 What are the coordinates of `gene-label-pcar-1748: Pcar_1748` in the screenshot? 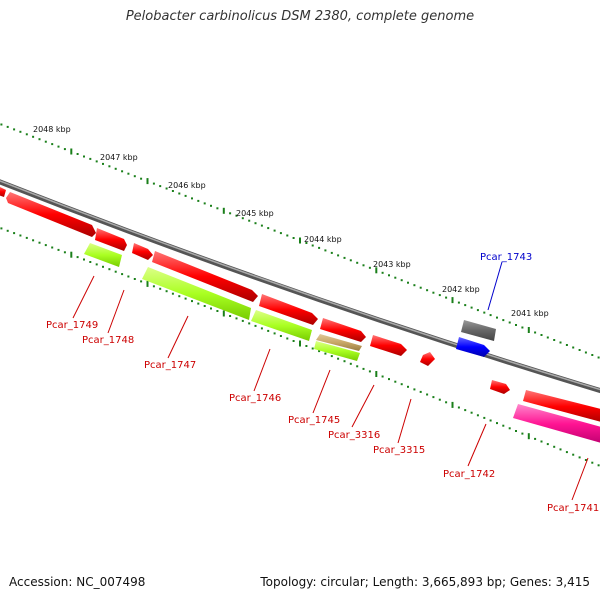 It's located at (108, 340).